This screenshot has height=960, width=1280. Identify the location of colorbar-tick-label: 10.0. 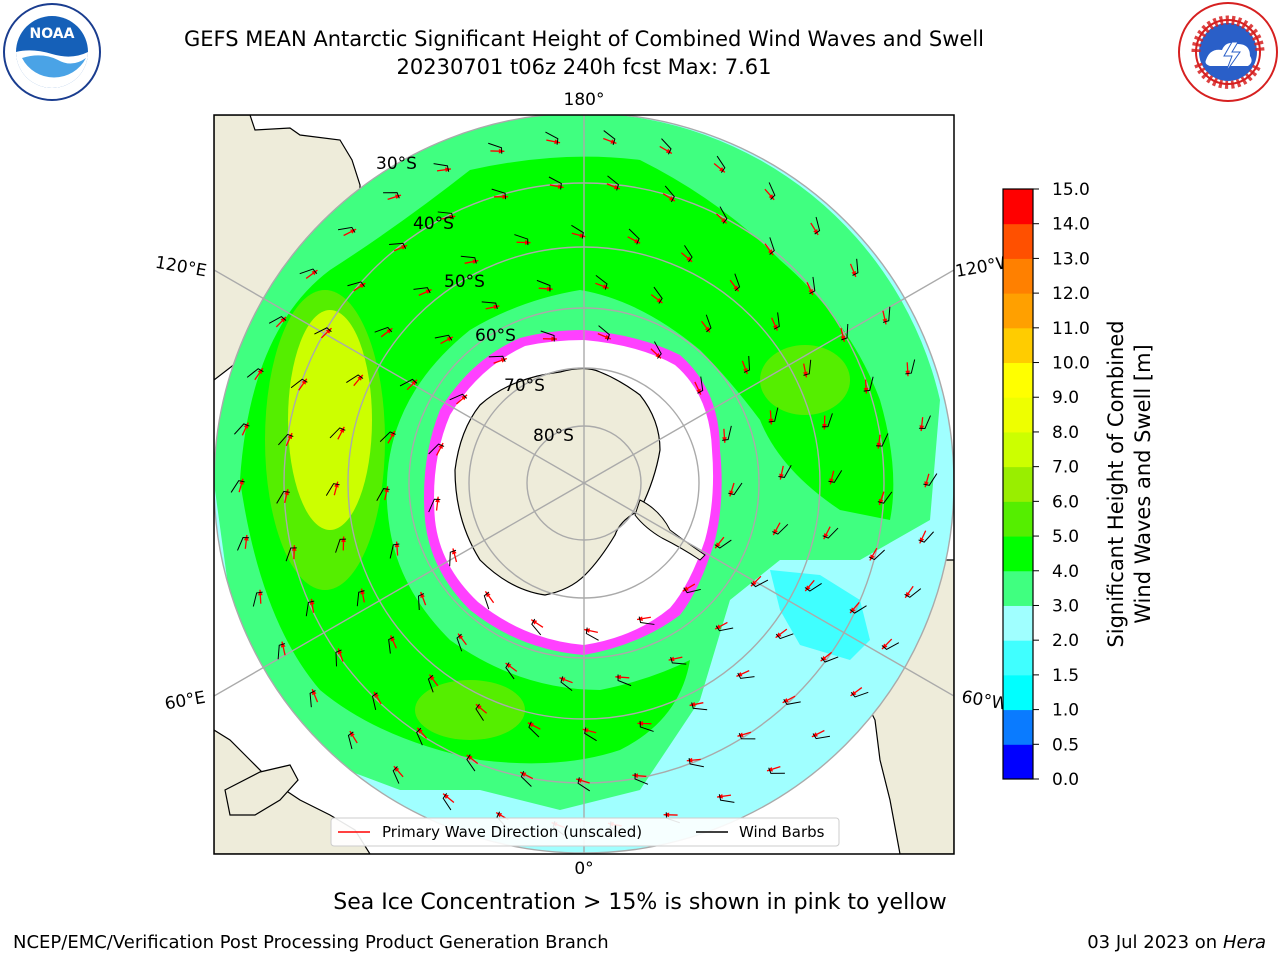
(1071, 364).